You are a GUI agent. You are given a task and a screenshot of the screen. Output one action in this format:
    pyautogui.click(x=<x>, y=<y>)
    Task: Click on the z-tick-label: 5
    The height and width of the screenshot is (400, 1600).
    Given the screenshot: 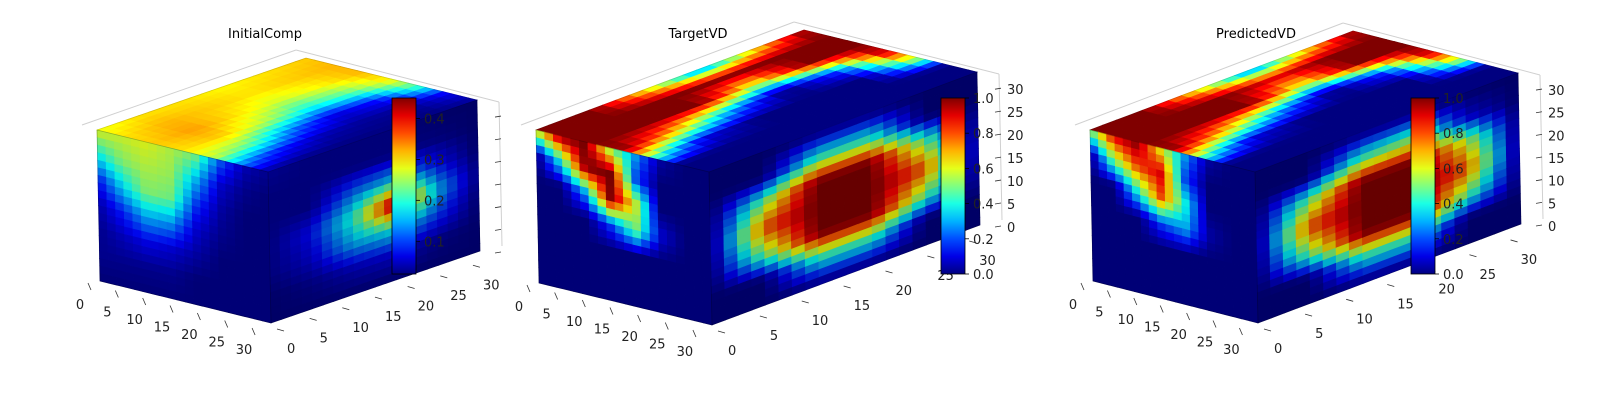 What is the action you would take?
    pyautogui.click(x=1011, y=205)
    